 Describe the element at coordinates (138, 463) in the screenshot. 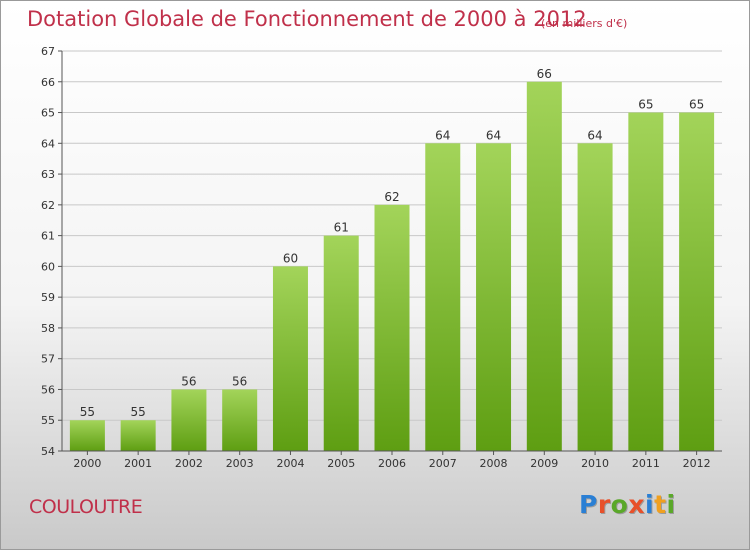

I see `x-tick-label-2001: 2001` at that location.